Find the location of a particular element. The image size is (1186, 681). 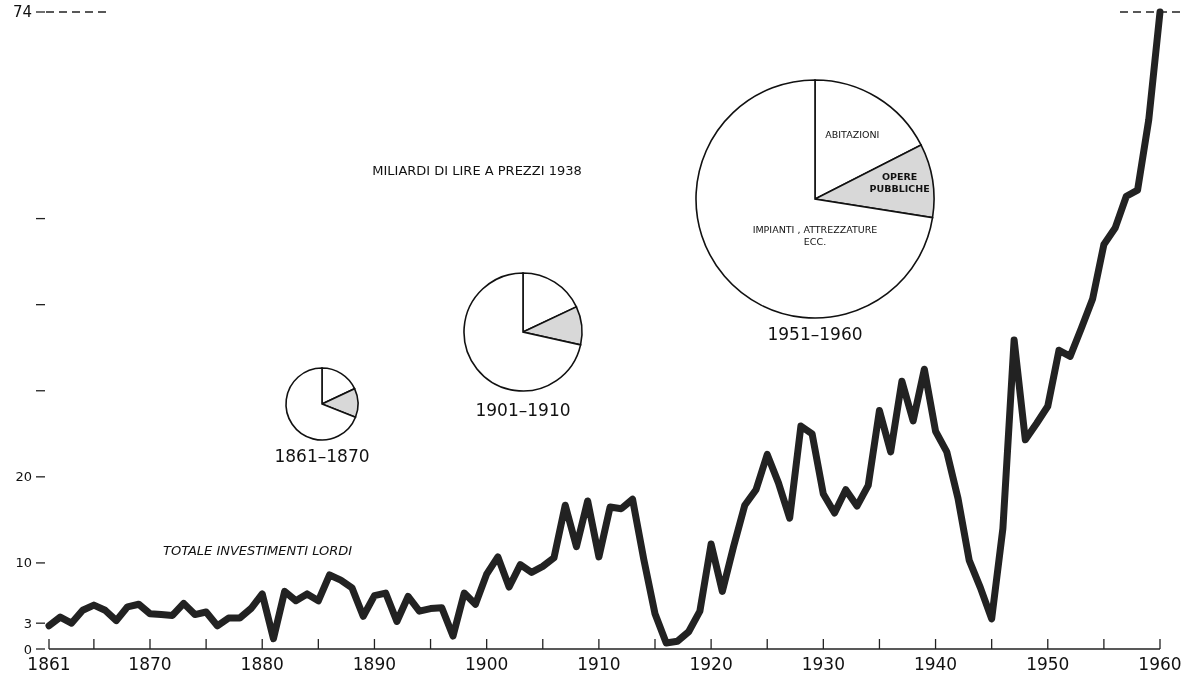

x-tick-label: 1861 is located at coordinates (49, 664).